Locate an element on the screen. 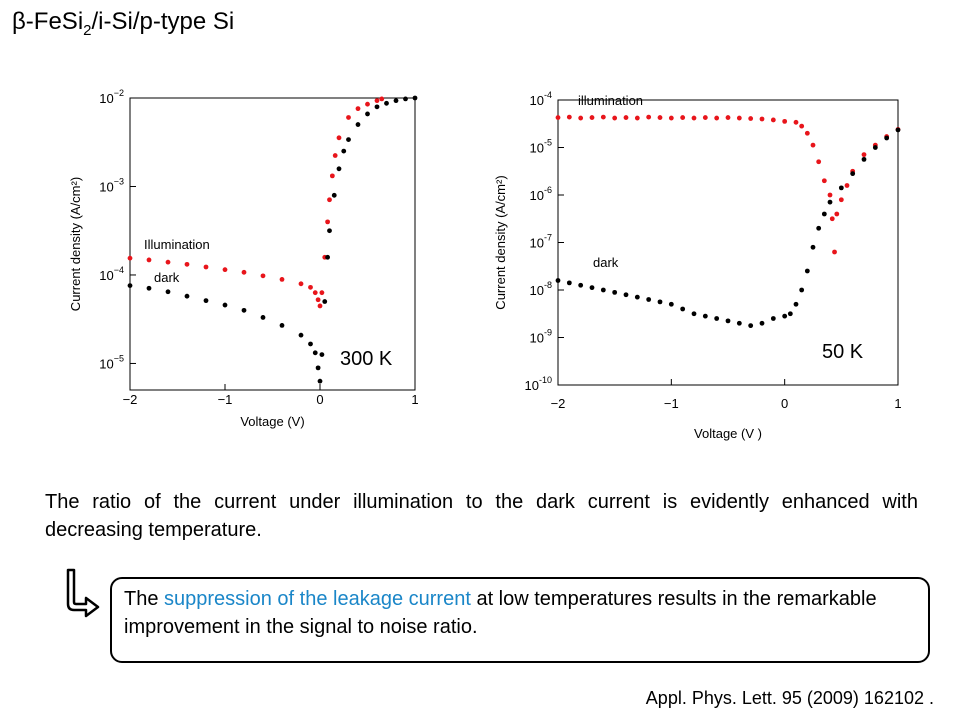  y-tick-label: 10⁻⁵ is located at coordinates (541, 147).